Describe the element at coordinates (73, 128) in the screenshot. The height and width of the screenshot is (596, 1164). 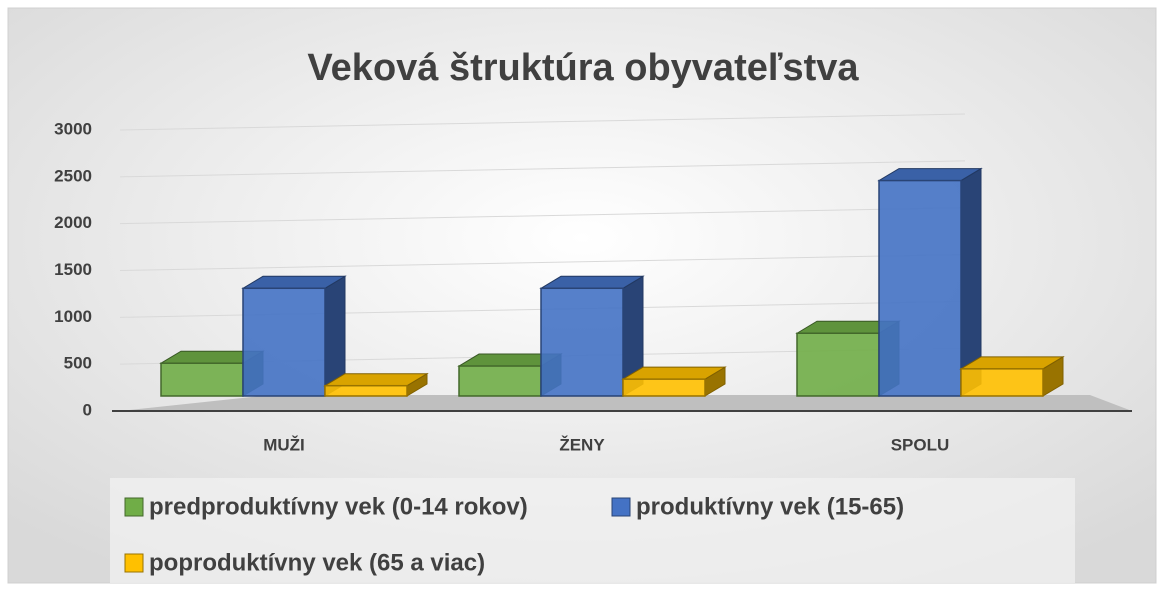
I see `y-tick-label: 3000` at that location.